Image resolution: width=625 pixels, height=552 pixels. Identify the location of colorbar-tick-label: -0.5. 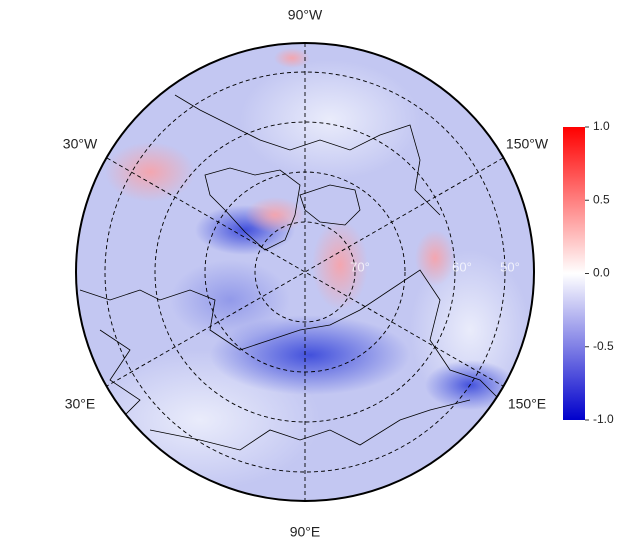
(603, 346).